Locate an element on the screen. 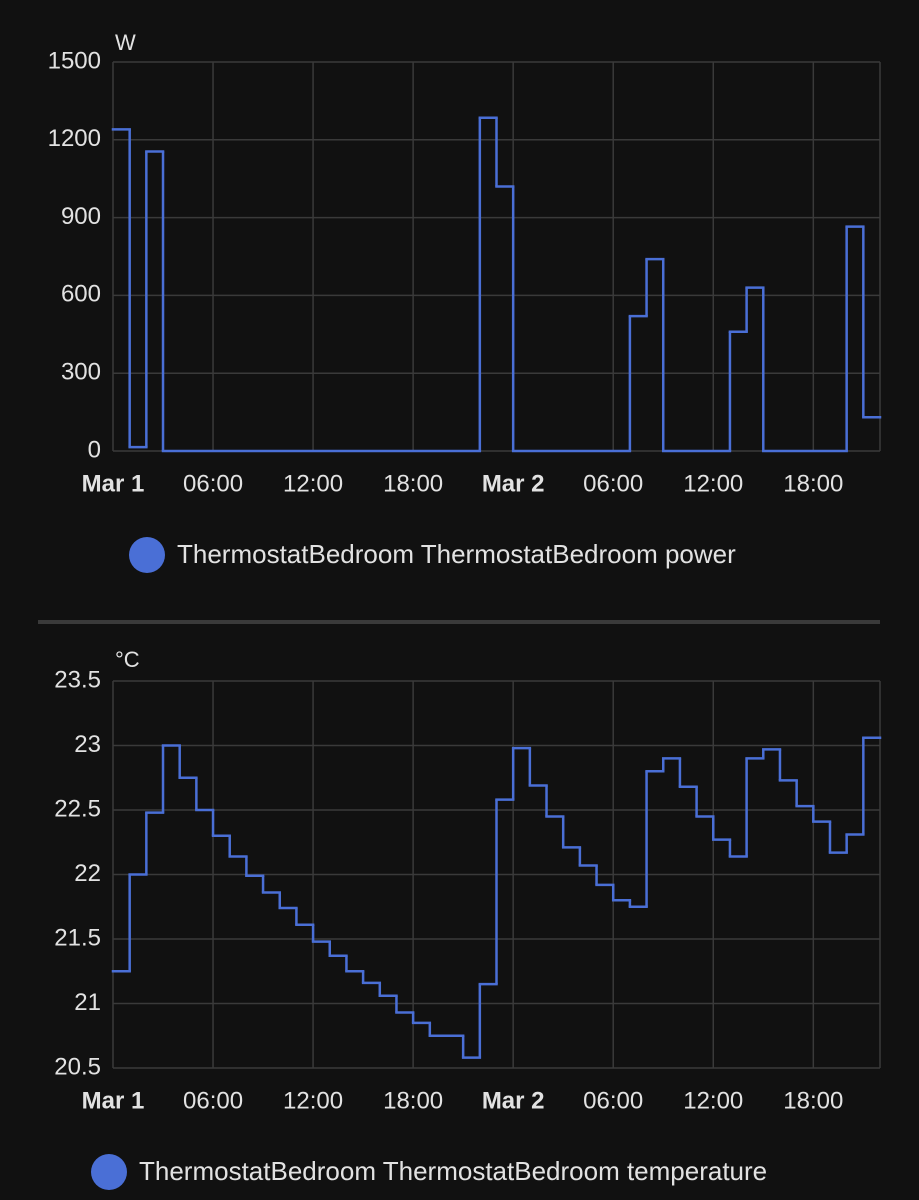 The height and width of the screenshot is (1200, 919). y-tick-label: 20.5 is located at coordinates (77, 1066).